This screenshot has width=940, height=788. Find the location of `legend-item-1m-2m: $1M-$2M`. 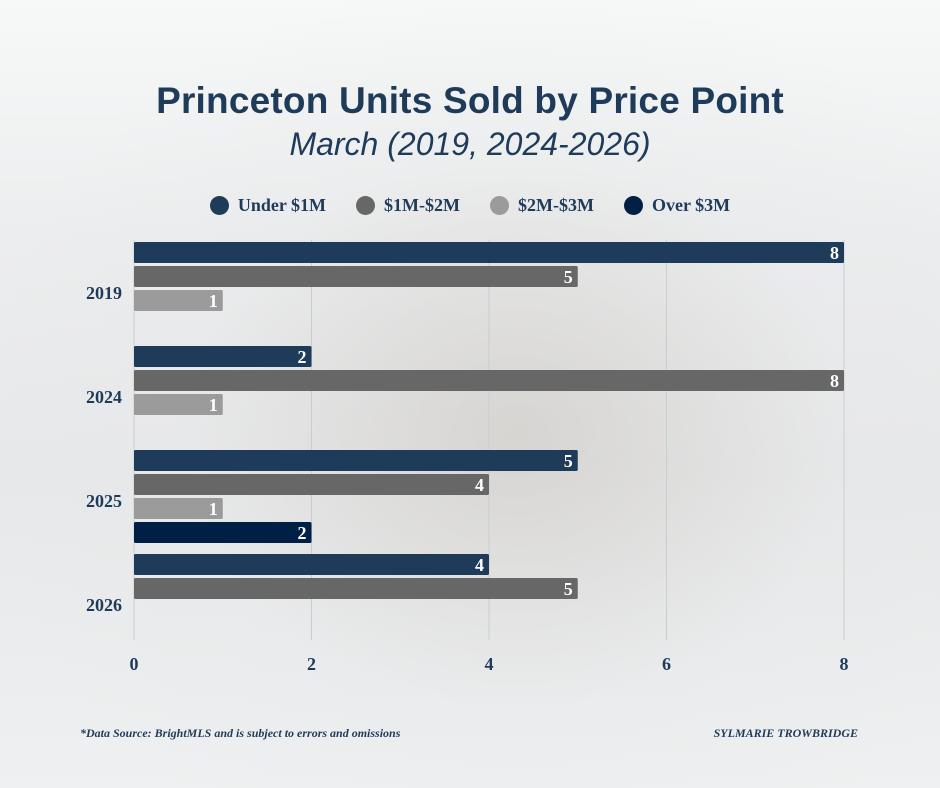

legend-item-1m-2m: $1M-$2M is located at coordinates (408, 205).